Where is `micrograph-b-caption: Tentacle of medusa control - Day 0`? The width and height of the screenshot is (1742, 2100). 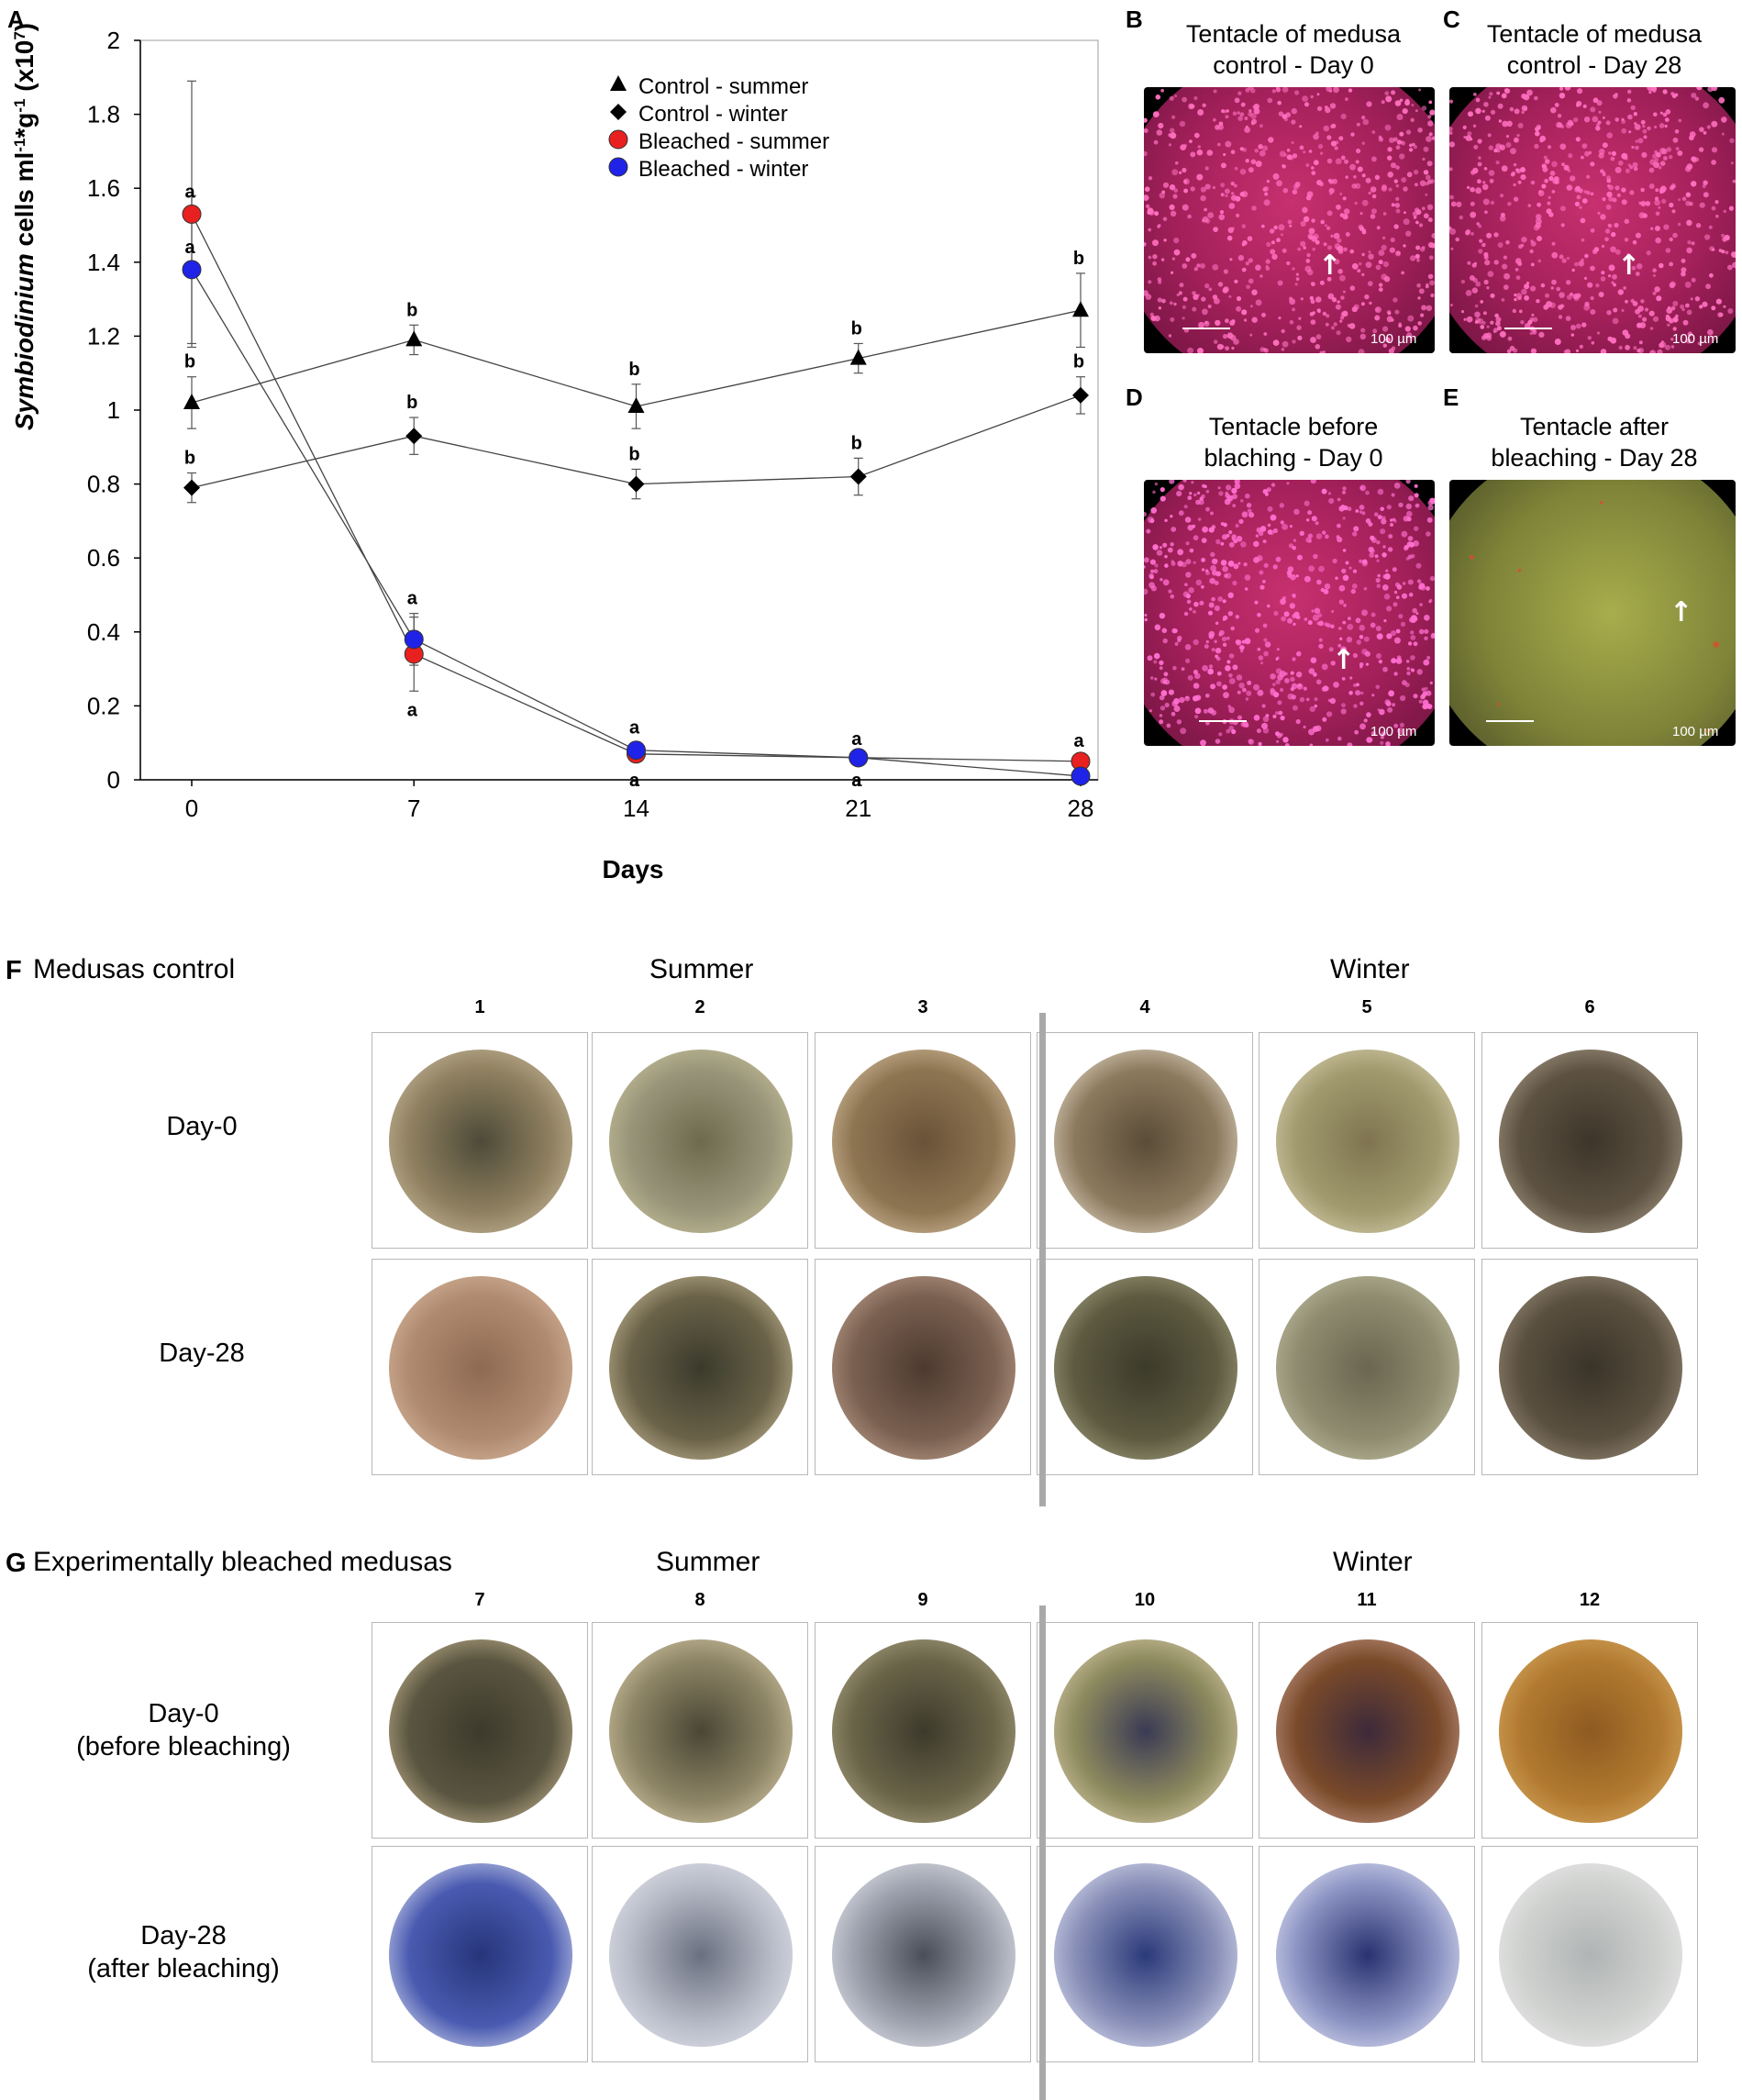
micrograph-b-caption: Tentacle of medusa control - Day 0 is located at coordinates (1293, 50).